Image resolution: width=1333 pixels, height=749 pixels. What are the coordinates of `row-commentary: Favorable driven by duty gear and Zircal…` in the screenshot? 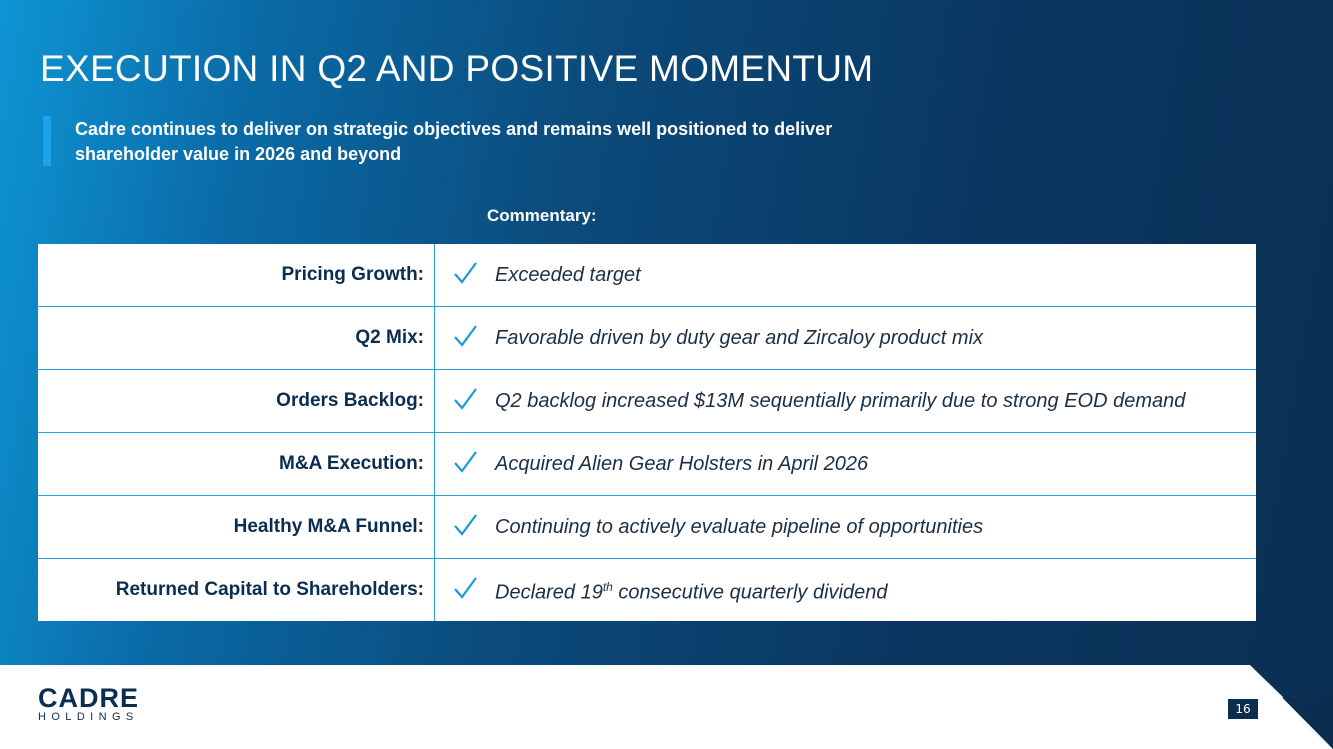 It's located at (875, 338).